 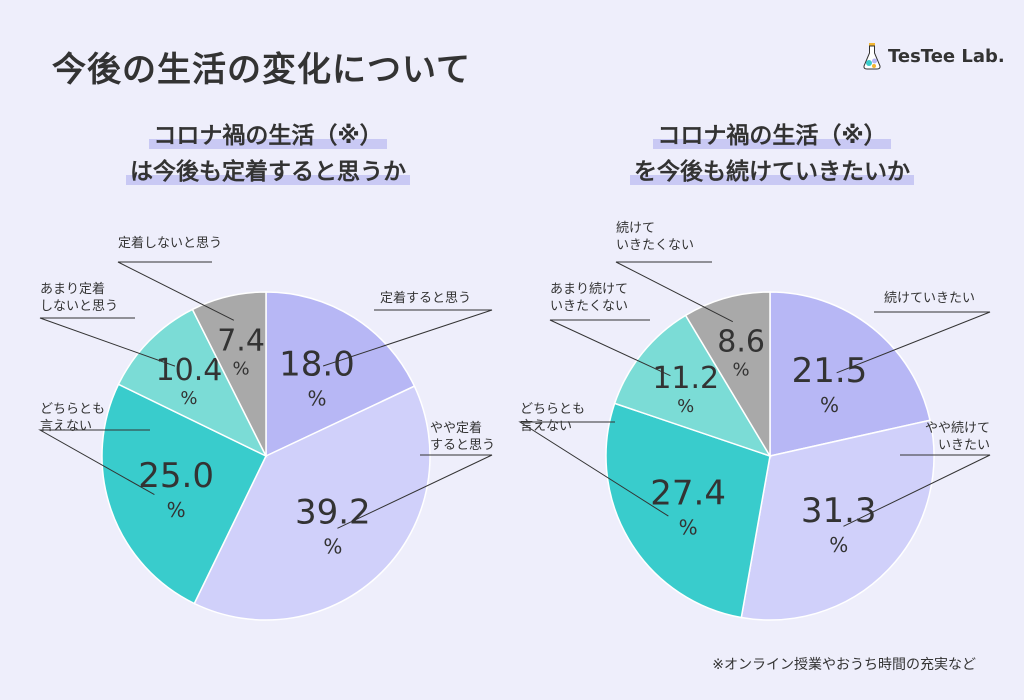 What do you see at coordinates (635, 228) in the screenshot?
I see `chart1-label-4-line-0: 続けて` at bounding box center [635, 228].